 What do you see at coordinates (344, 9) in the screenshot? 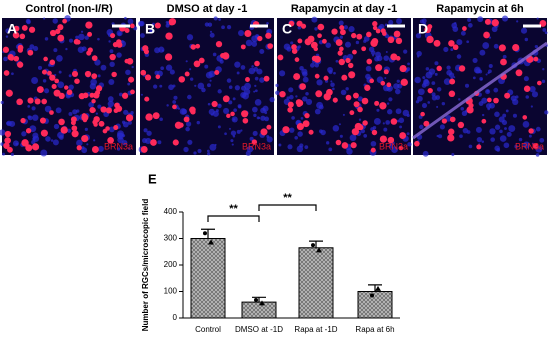
I see `panel-title: Rapamycin at day -1` at bounding box center [344, 9].